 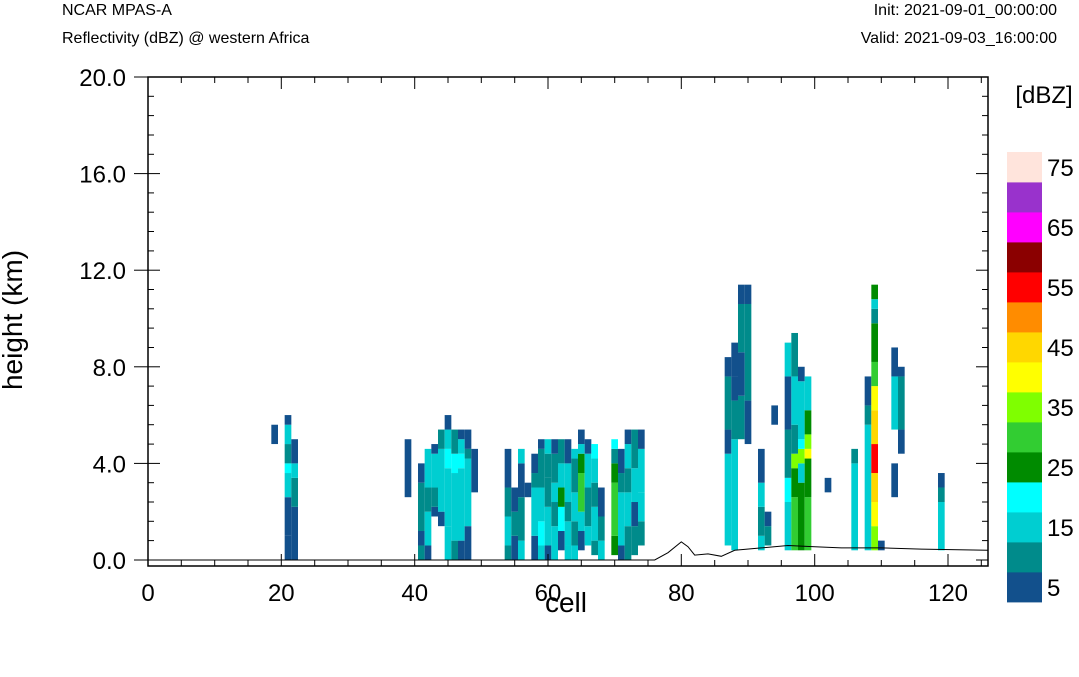 I want to click on y-tick-label: 16.0, so click(x=102, y=175).